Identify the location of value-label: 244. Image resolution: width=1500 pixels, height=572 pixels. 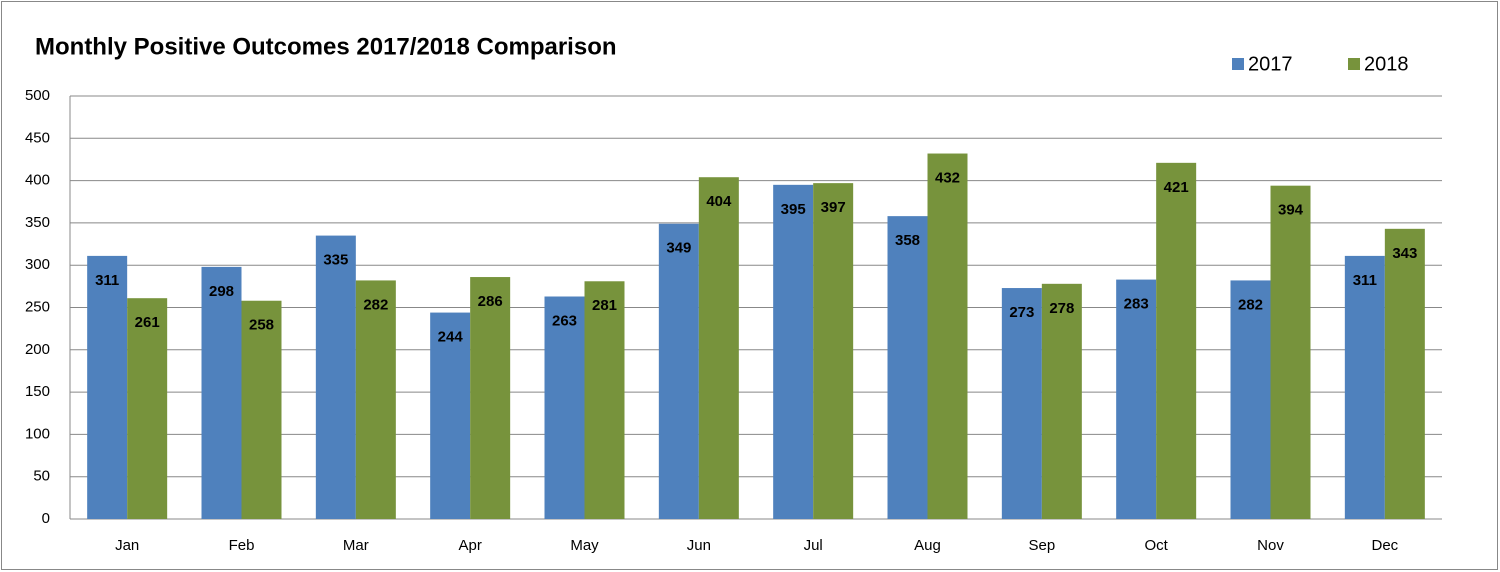
(451, 337).